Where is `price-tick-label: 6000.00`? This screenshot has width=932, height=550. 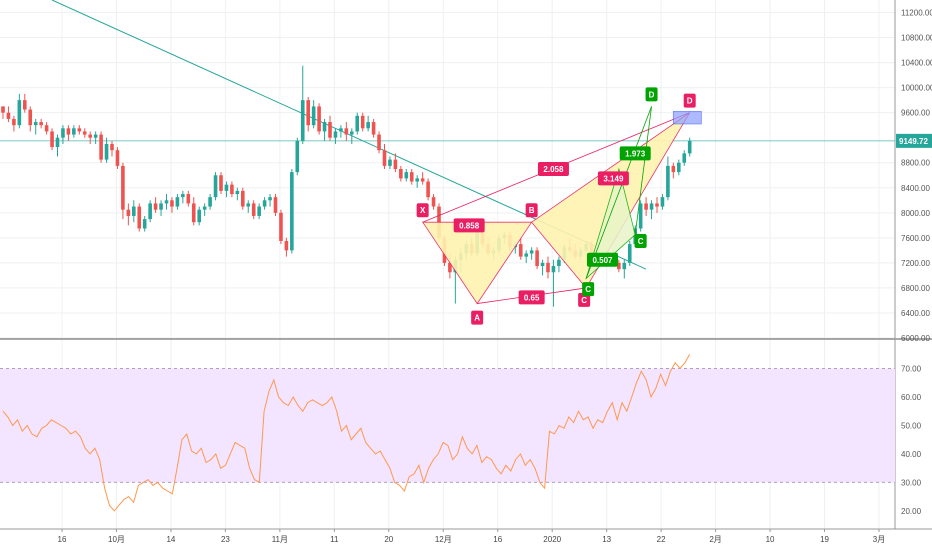
price-tick-label: 6000.00 is located at coordinates (915, 338).